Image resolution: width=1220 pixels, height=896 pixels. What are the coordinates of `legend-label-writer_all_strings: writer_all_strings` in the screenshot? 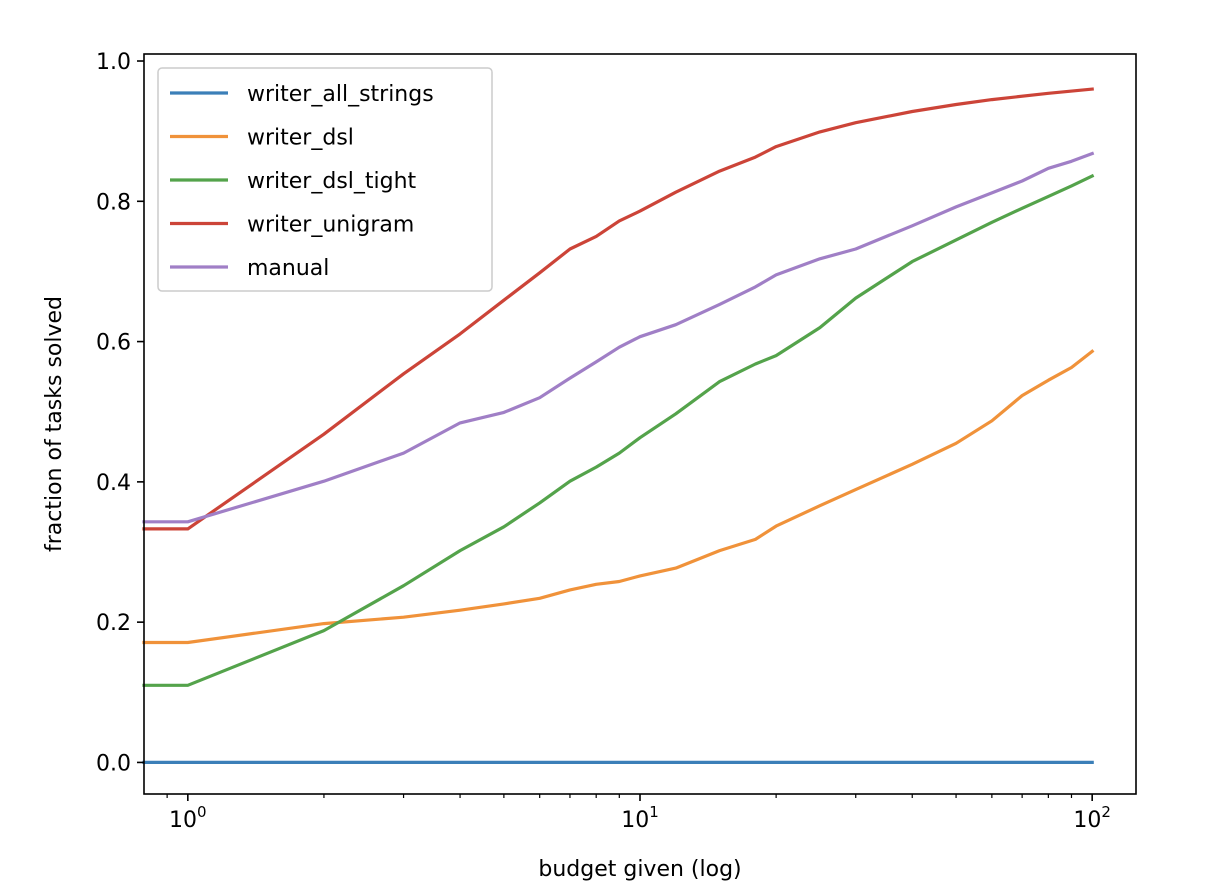 It's located at (340, 94).